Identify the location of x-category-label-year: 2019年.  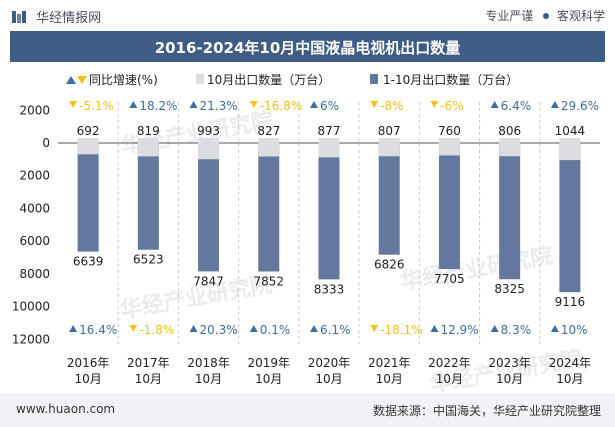
(269, 363).